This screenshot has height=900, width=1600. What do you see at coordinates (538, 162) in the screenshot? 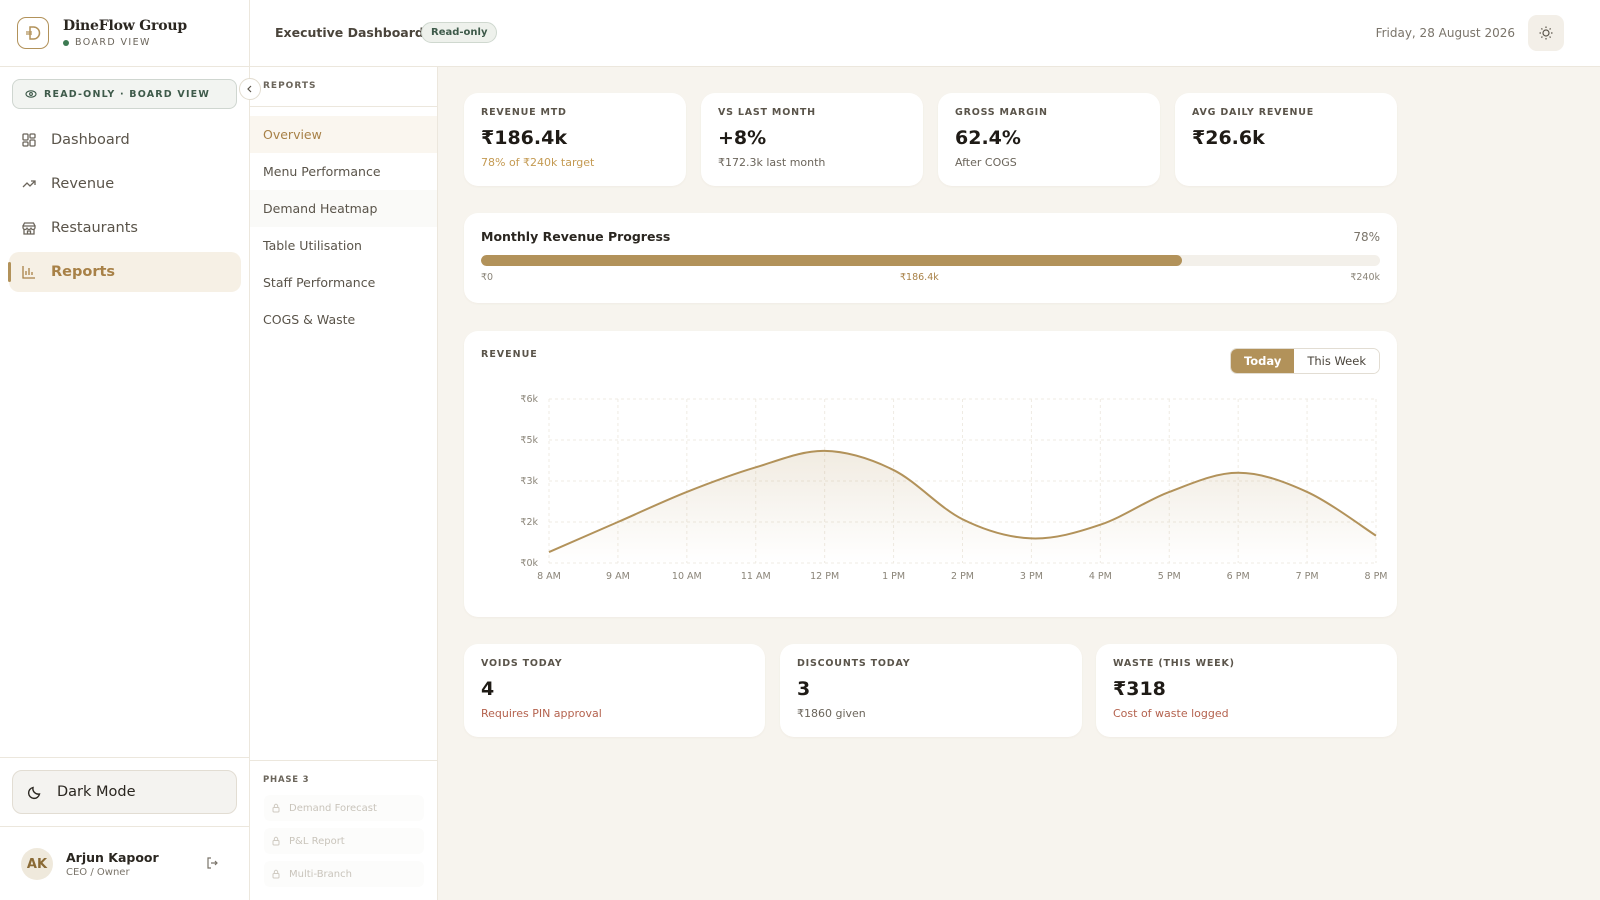
I see `kpi-sub: 78% of ₹240k target` at bounding box center [538, 162].